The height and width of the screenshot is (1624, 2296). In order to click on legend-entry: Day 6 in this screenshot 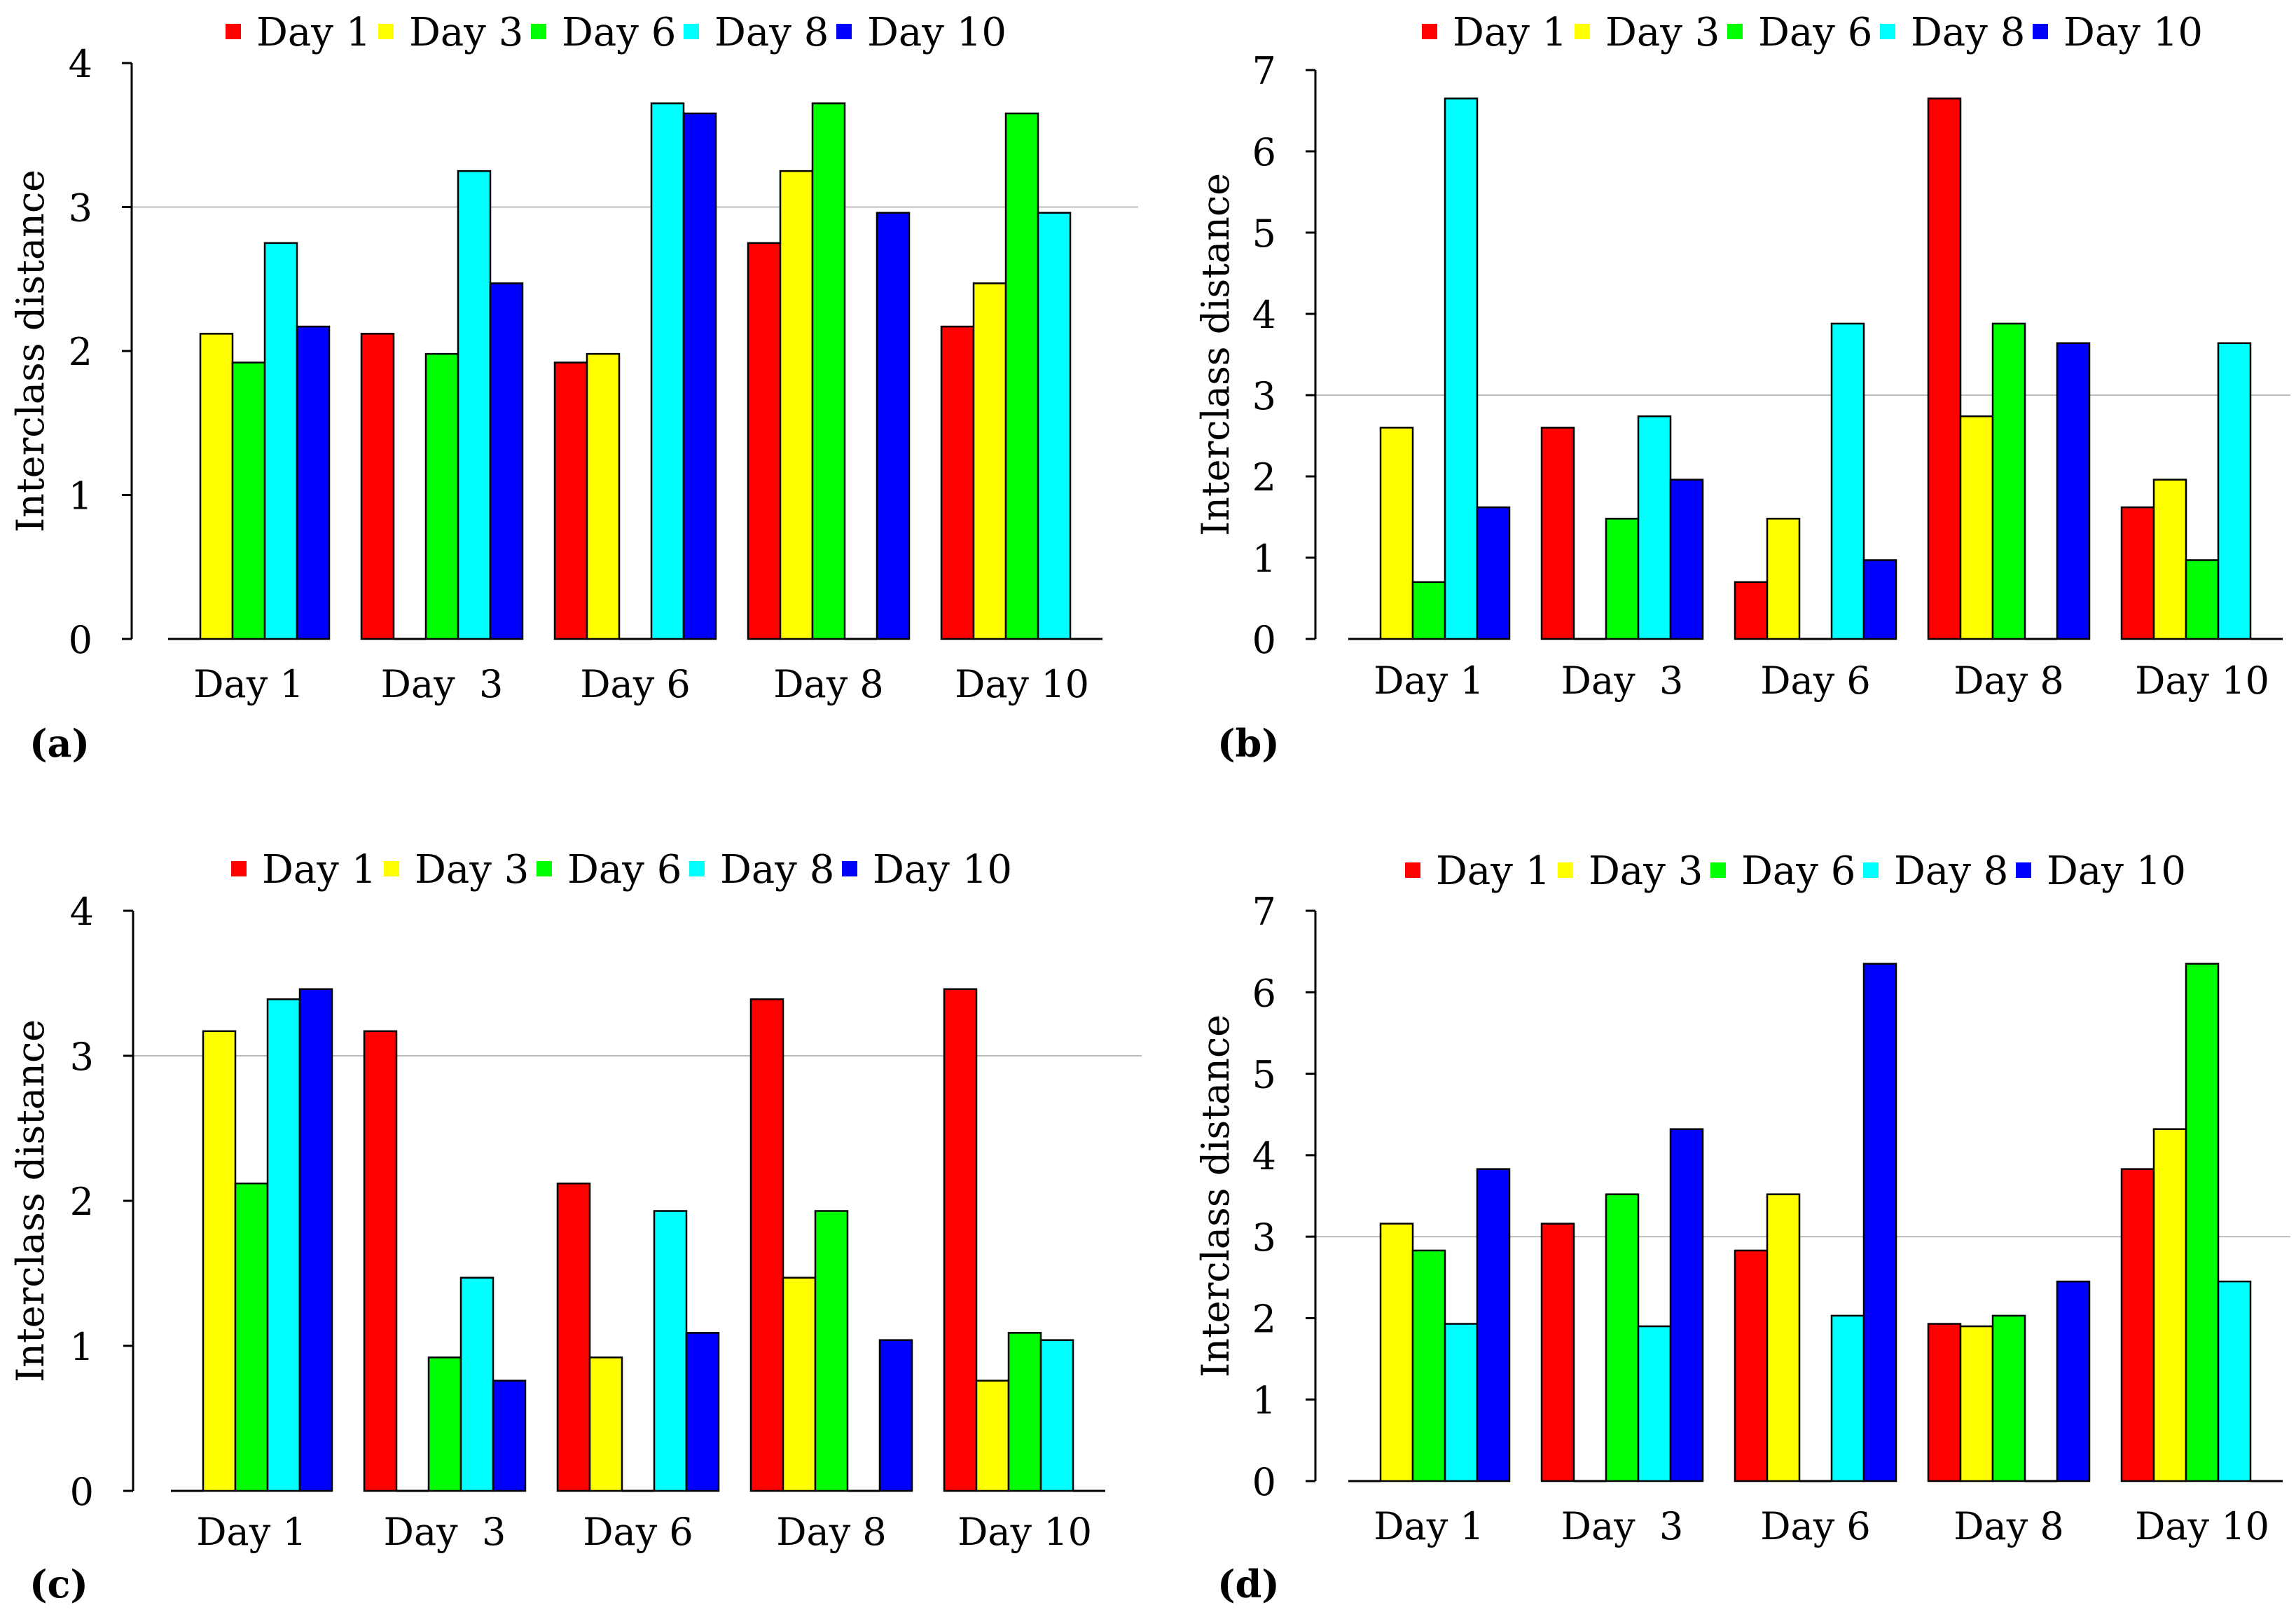, I will do `click(619, 32)`.